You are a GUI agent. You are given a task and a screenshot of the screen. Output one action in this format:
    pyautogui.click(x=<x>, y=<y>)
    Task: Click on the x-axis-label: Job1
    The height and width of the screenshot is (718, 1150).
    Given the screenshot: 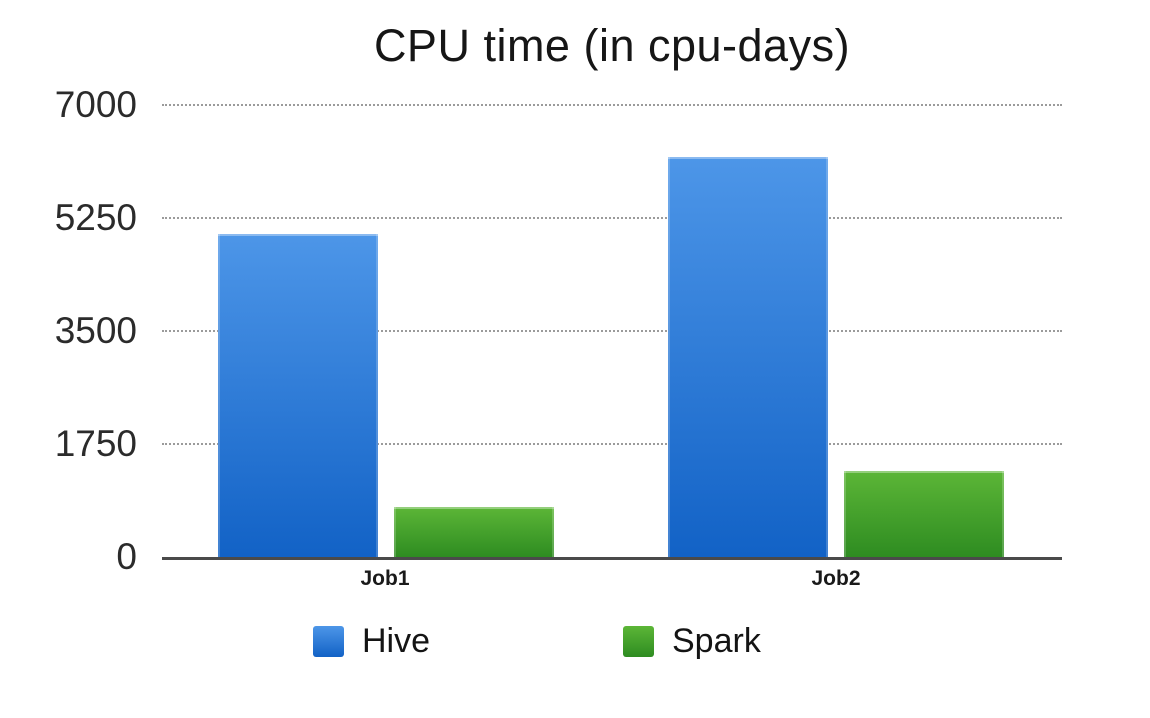 What is the action you would take?
    pyautogui.click(x=385, y=578)
    